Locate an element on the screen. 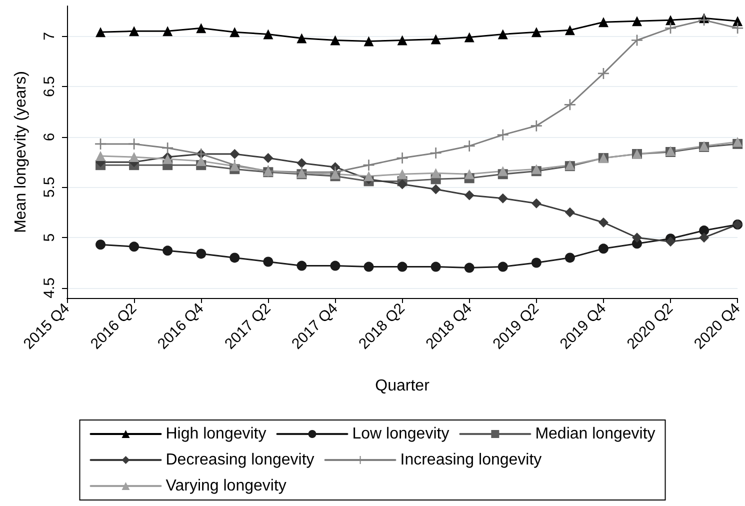 The image size is (745, 506). y-tick-label: 5 is located at coordinates (49, 237).